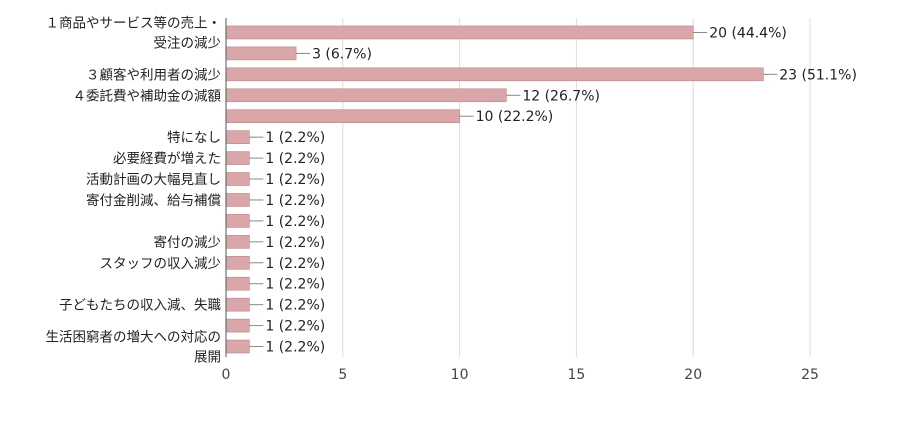  What do you see at coordinates (207, 358) in the screenshot?
I see `category-label: 展開` at bounding box center [207, 358].